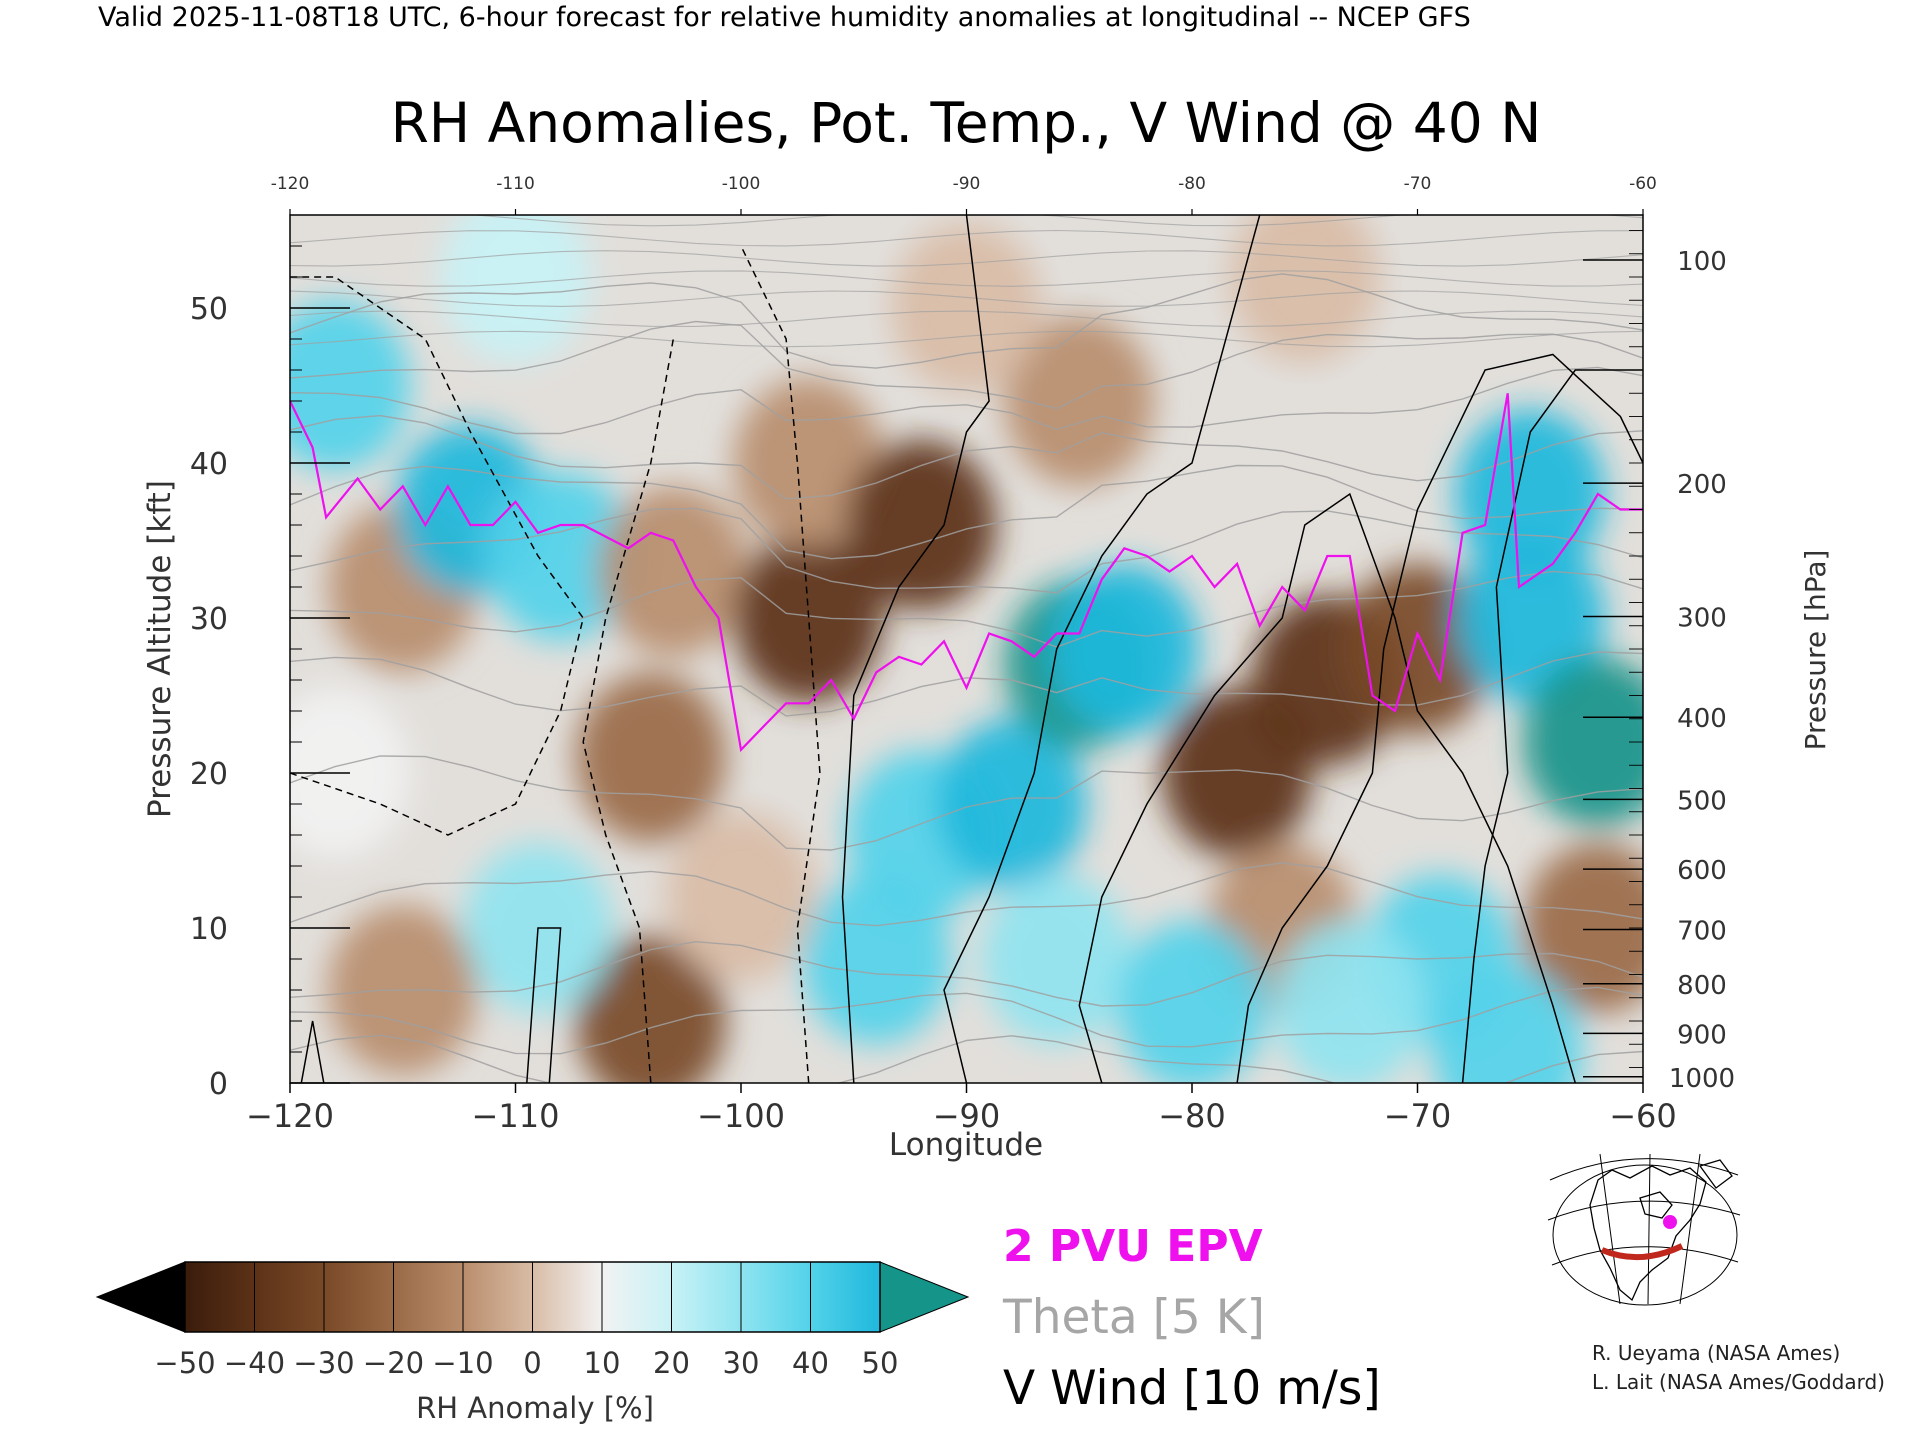 This screenshot has width=1920, height=1440. Describe the element at coordinates (880, 1363) in the screenshot. I see `colorbar-tick-label: 50` at that location.